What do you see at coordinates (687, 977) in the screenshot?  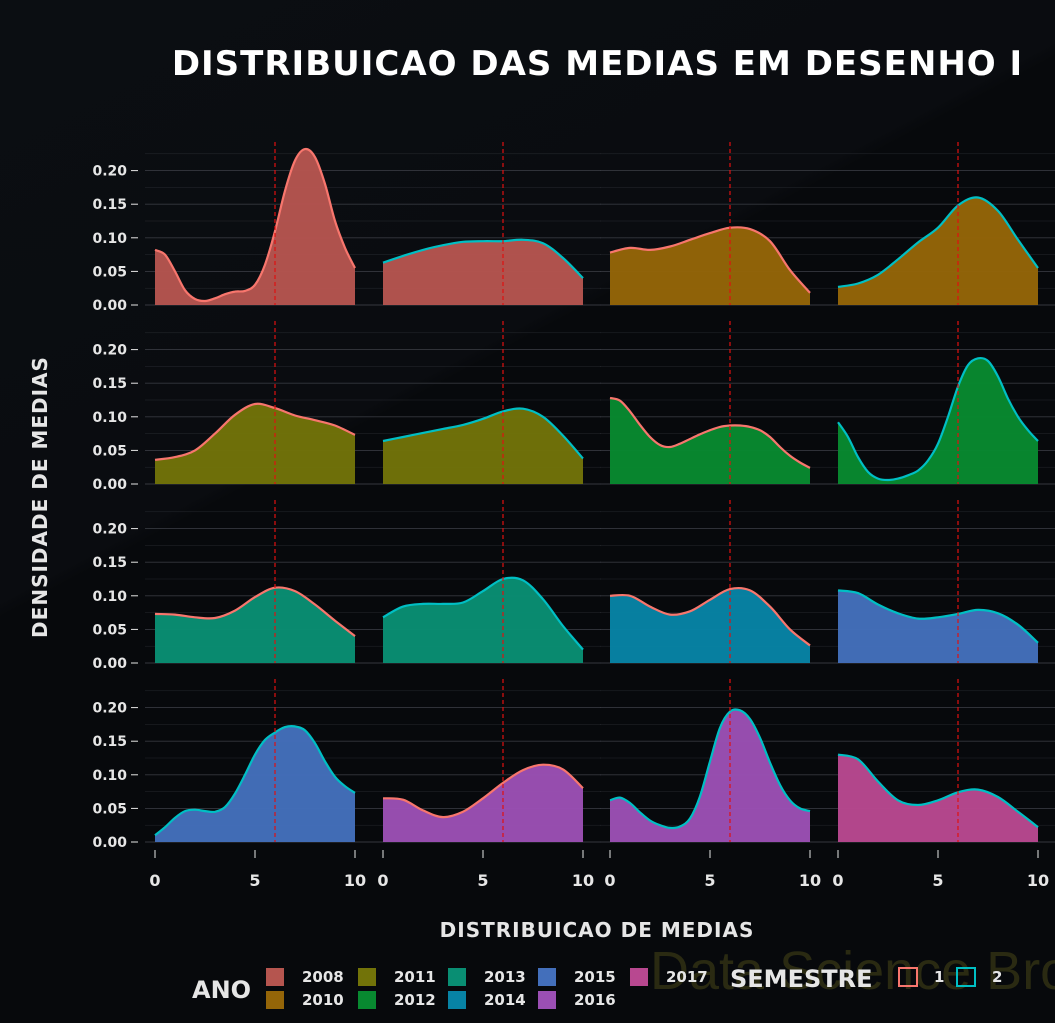 I see `legend-label: 2017` at bounding box center [687, 977].